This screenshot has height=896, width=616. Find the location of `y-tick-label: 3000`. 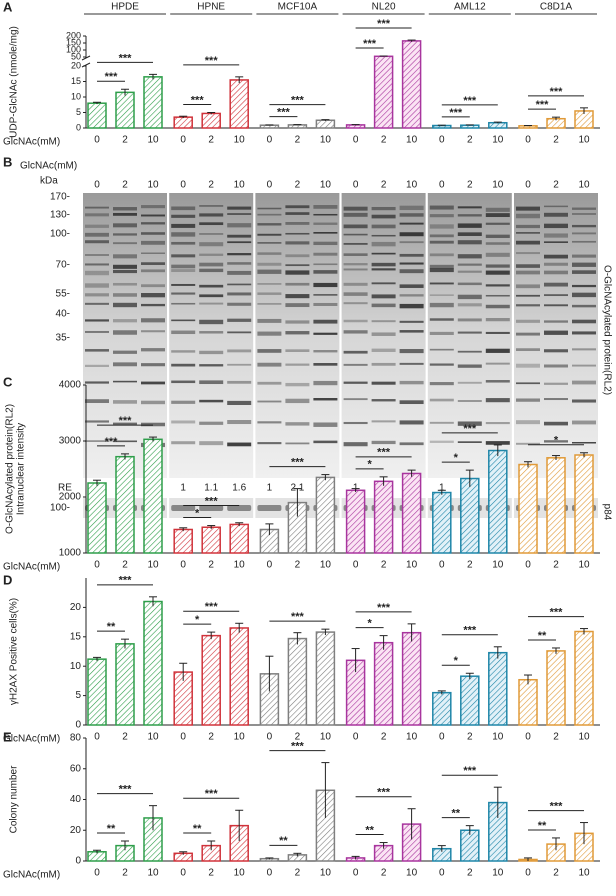

y-tick-label: 3000 is located at coordinates (70, 441).